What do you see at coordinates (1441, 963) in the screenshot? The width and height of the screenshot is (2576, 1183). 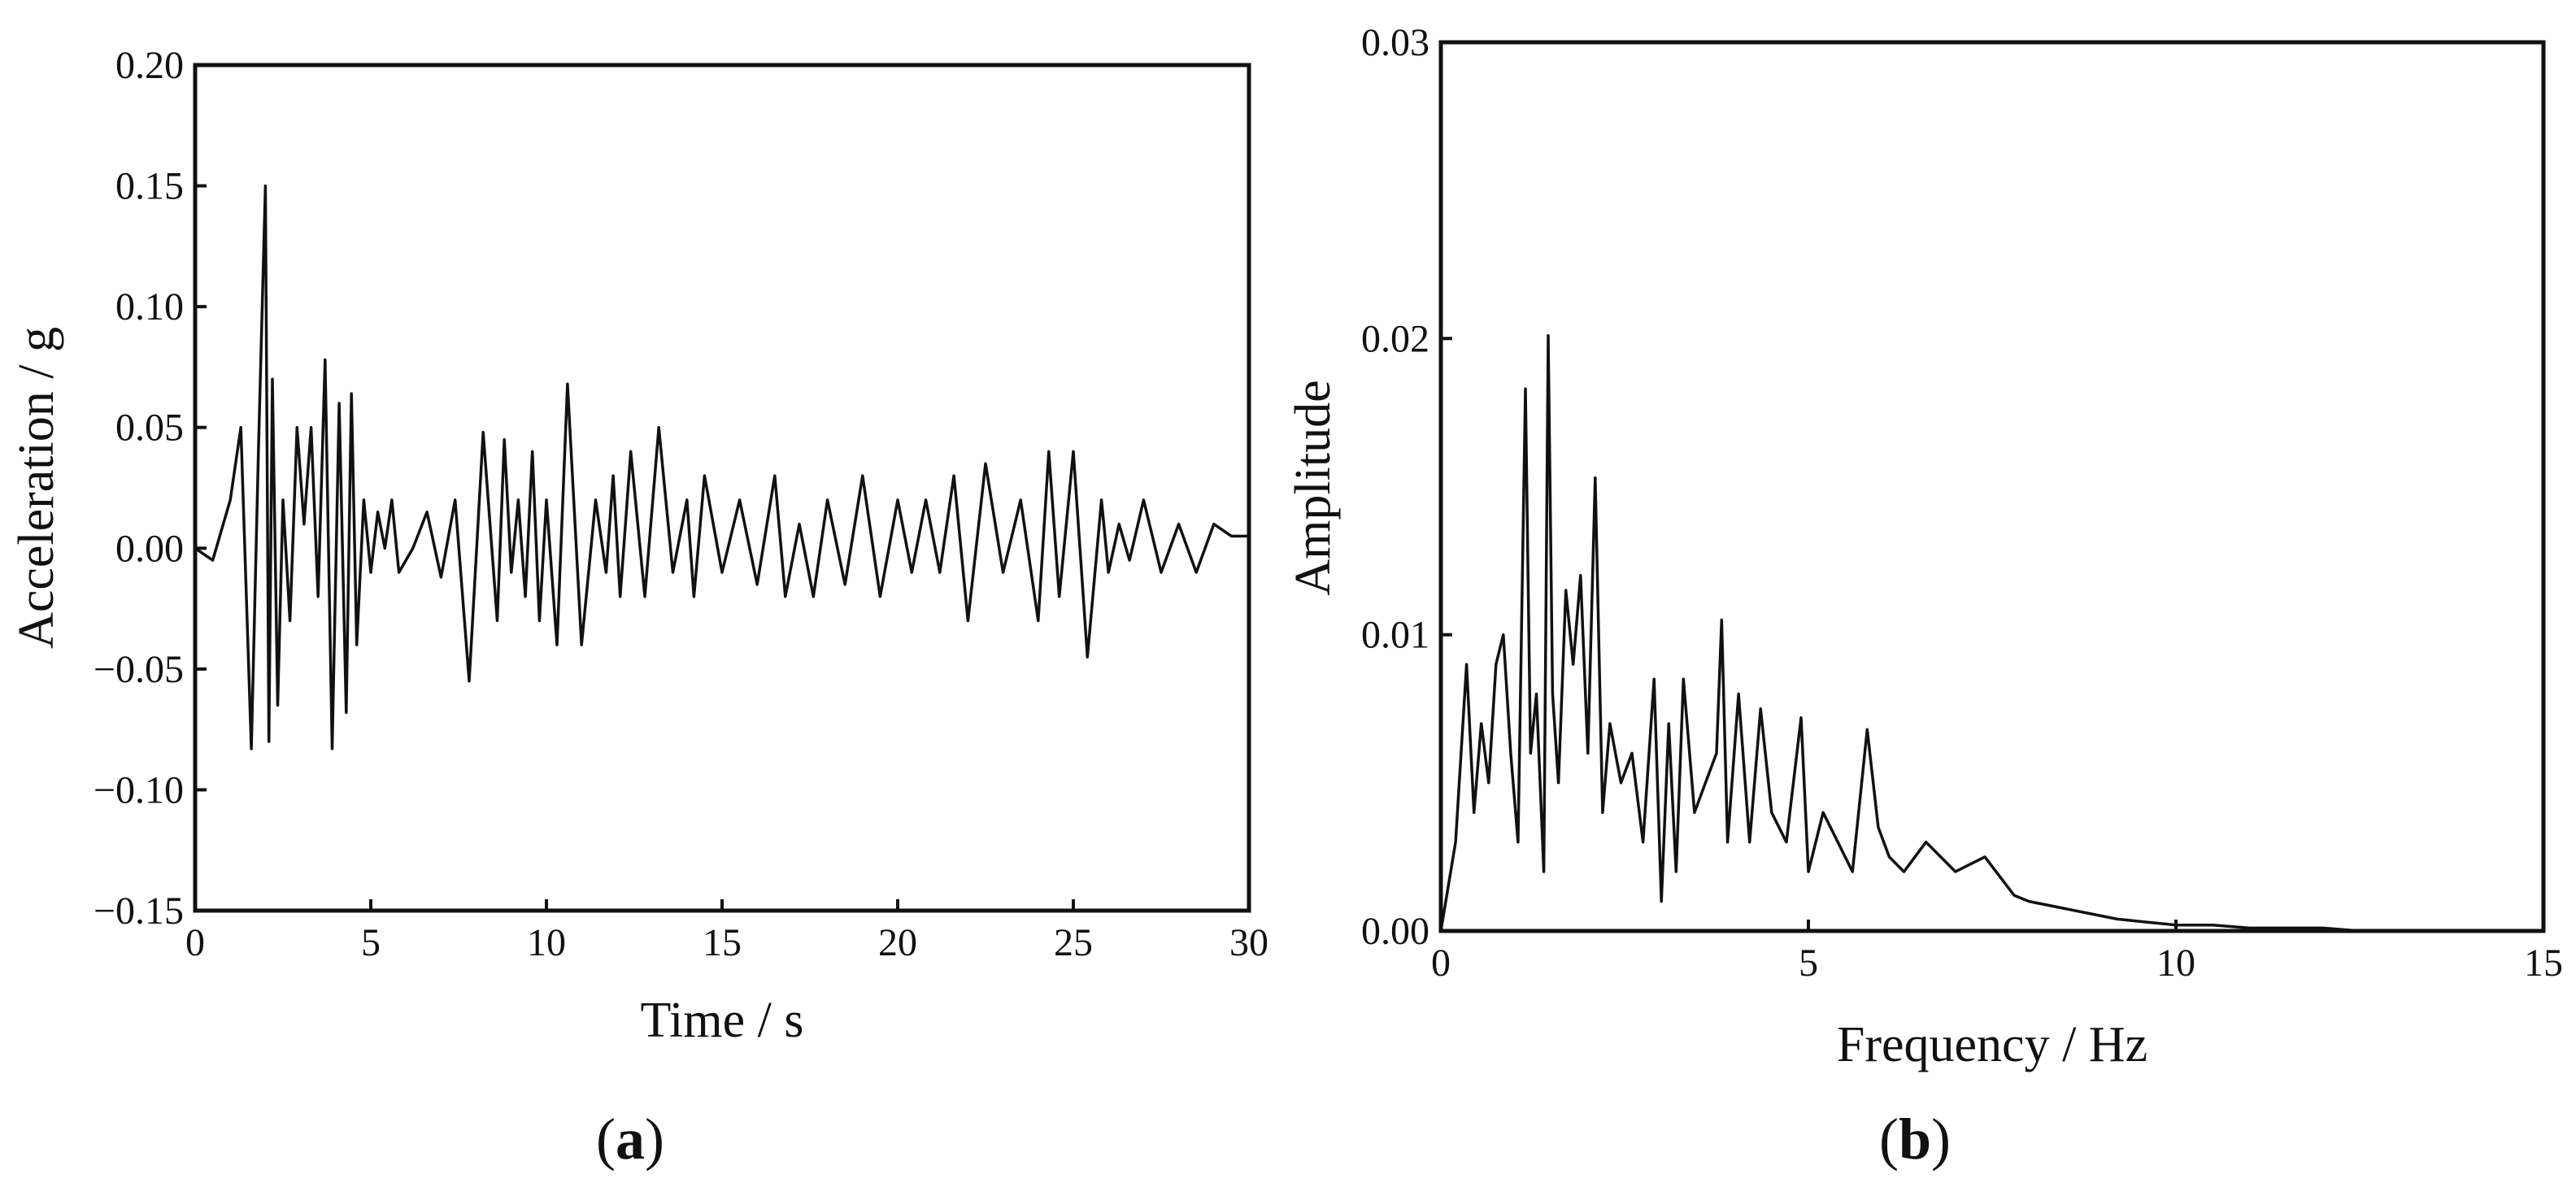 I see `chart-b-xtick-label: 0` at bounding box center [1441, 963].